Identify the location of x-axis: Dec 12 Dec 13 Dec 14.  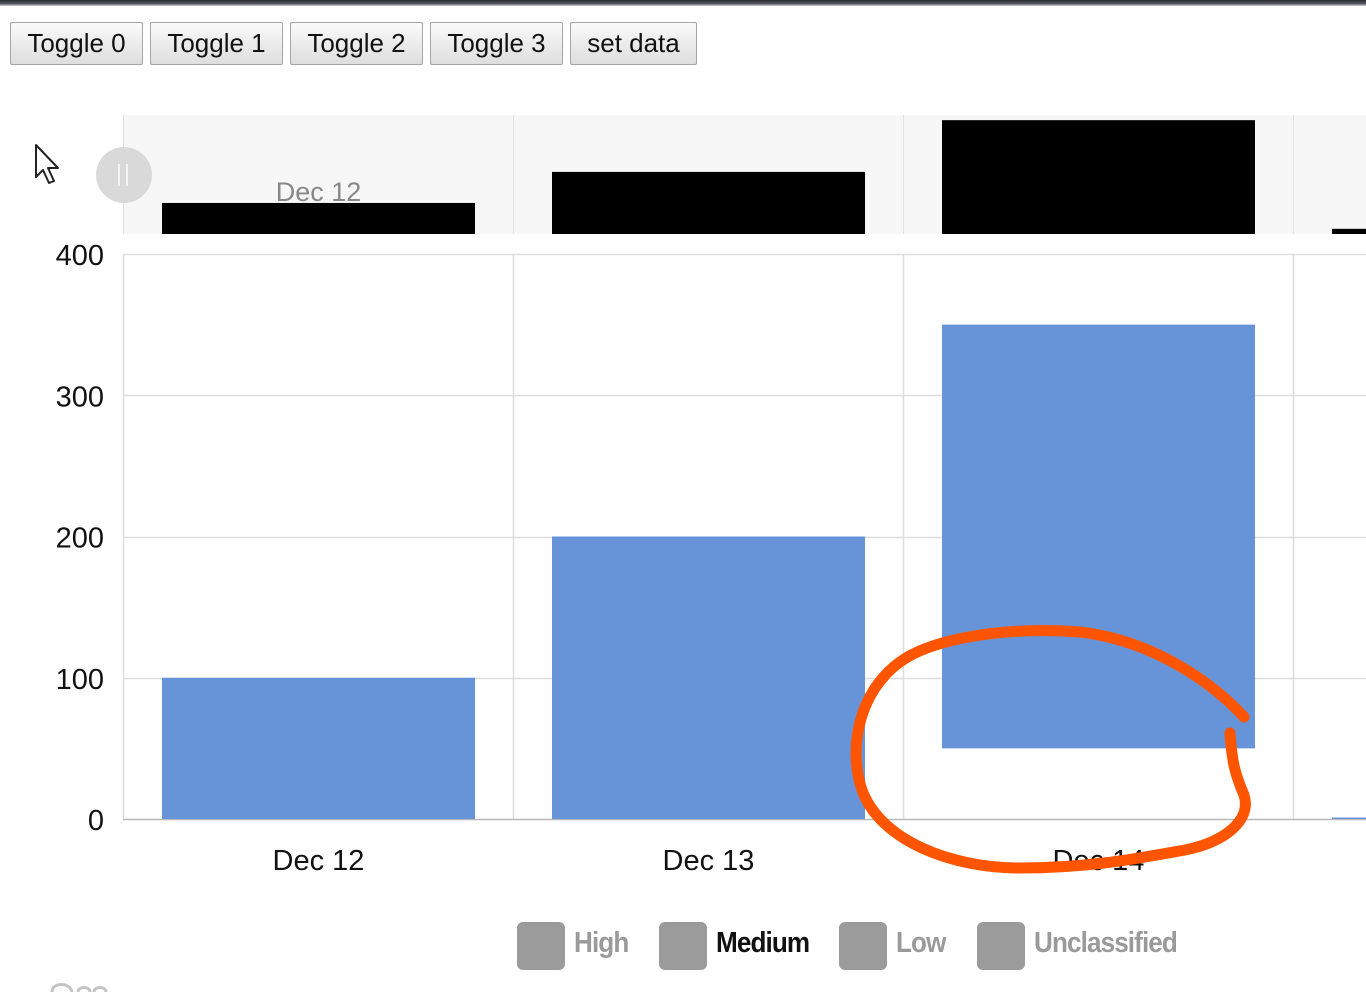
(709, 861).